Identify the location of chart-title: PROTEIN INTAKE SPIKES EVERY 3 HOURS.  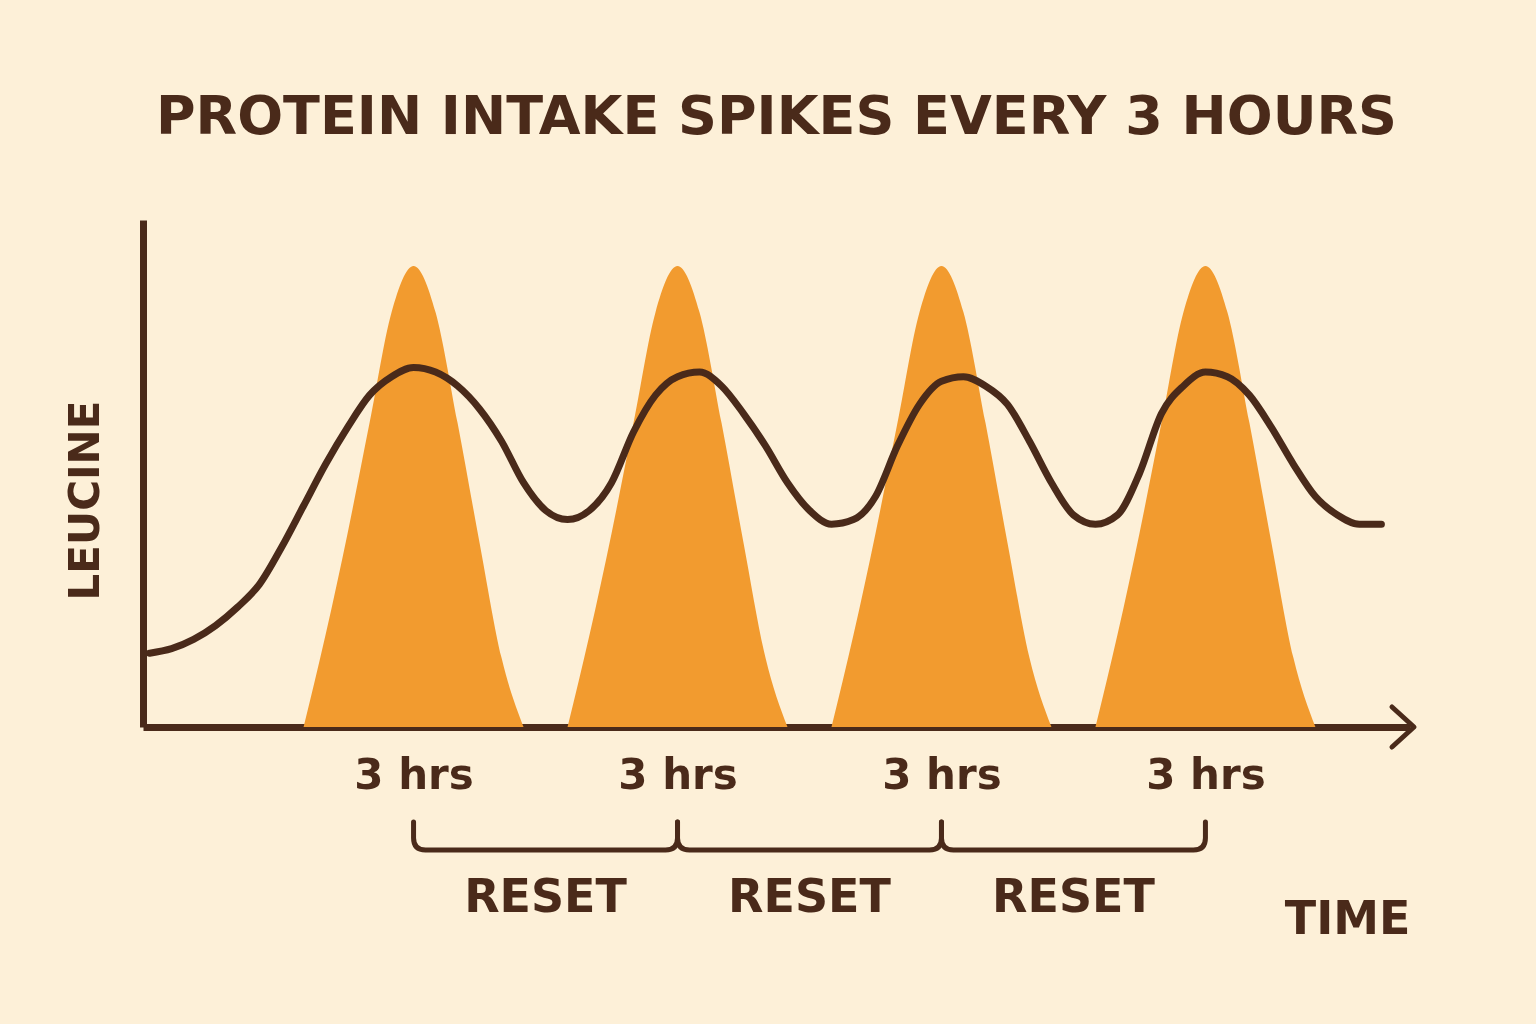
(776, 115).